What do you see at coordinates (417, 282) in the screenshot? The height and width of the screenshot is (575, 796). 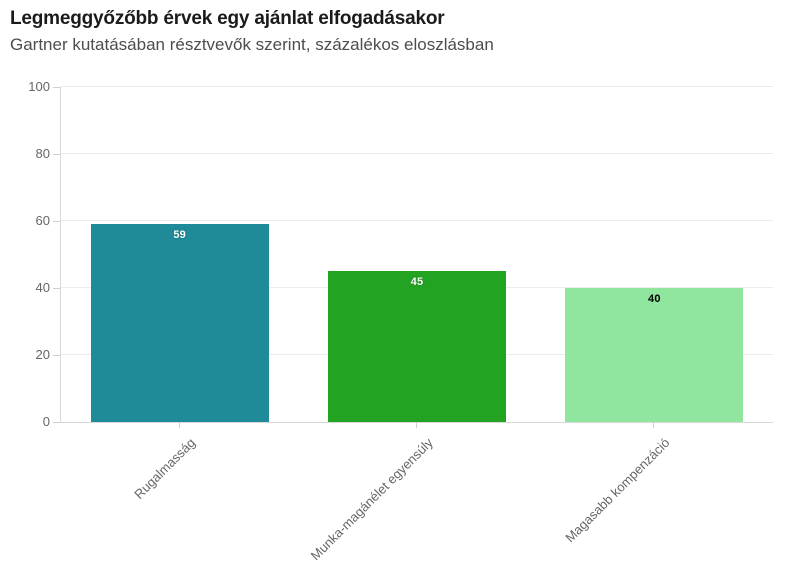 I see `bar-value-label: 45` at bounding box center [417, 282].